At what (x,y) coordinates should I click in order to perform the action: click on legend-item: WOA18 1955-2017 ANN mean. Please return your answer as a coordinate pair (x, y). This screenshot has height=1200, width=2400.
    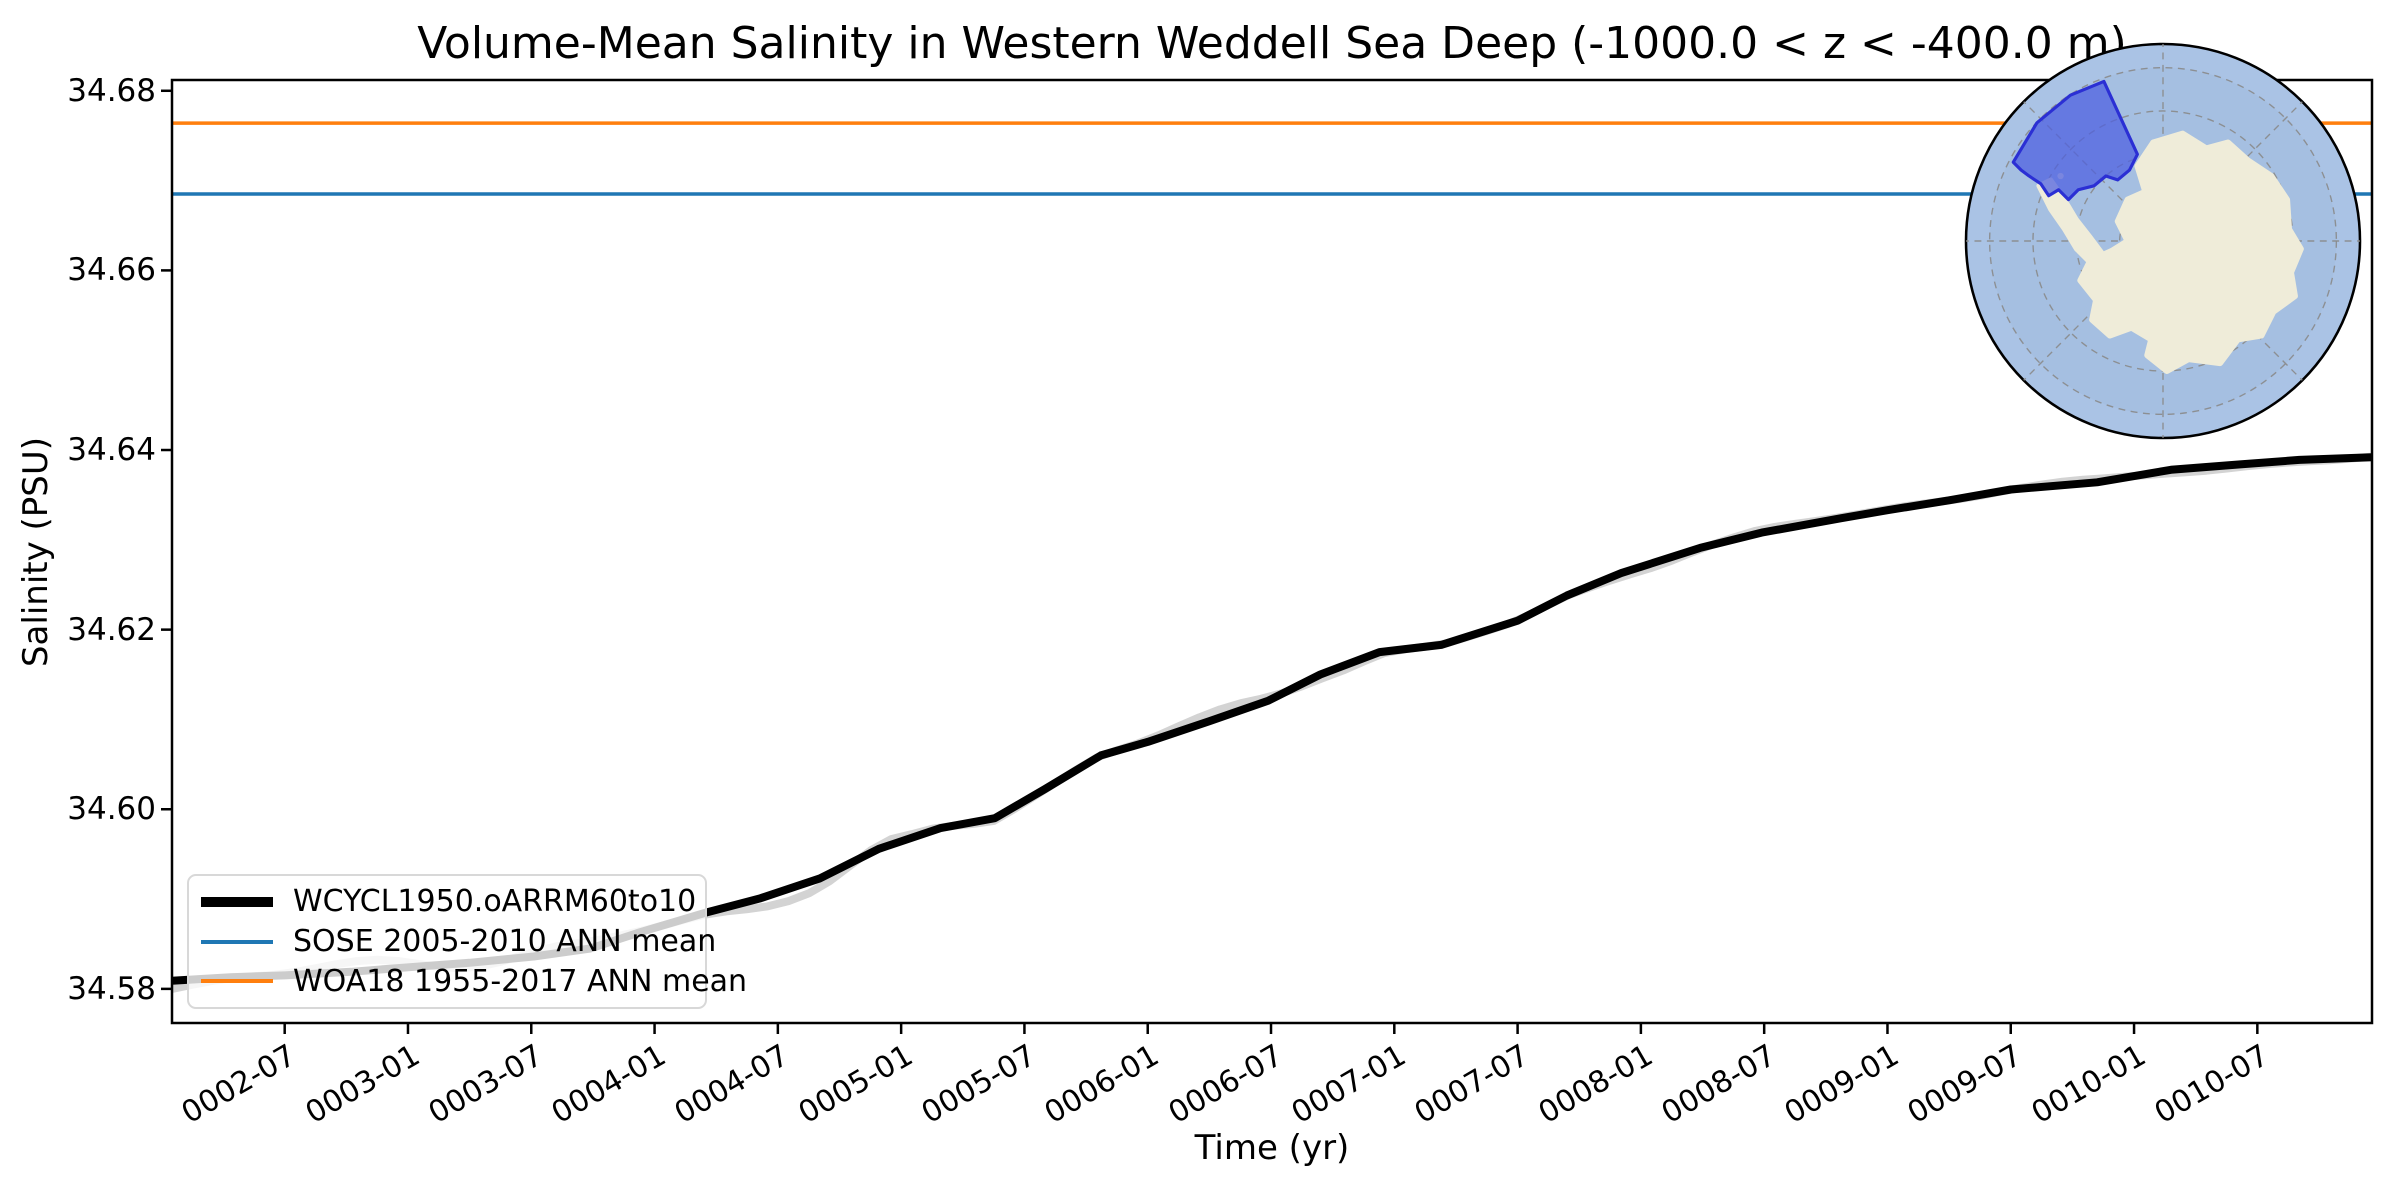
    Looking at the image, I should click on (474, 981).